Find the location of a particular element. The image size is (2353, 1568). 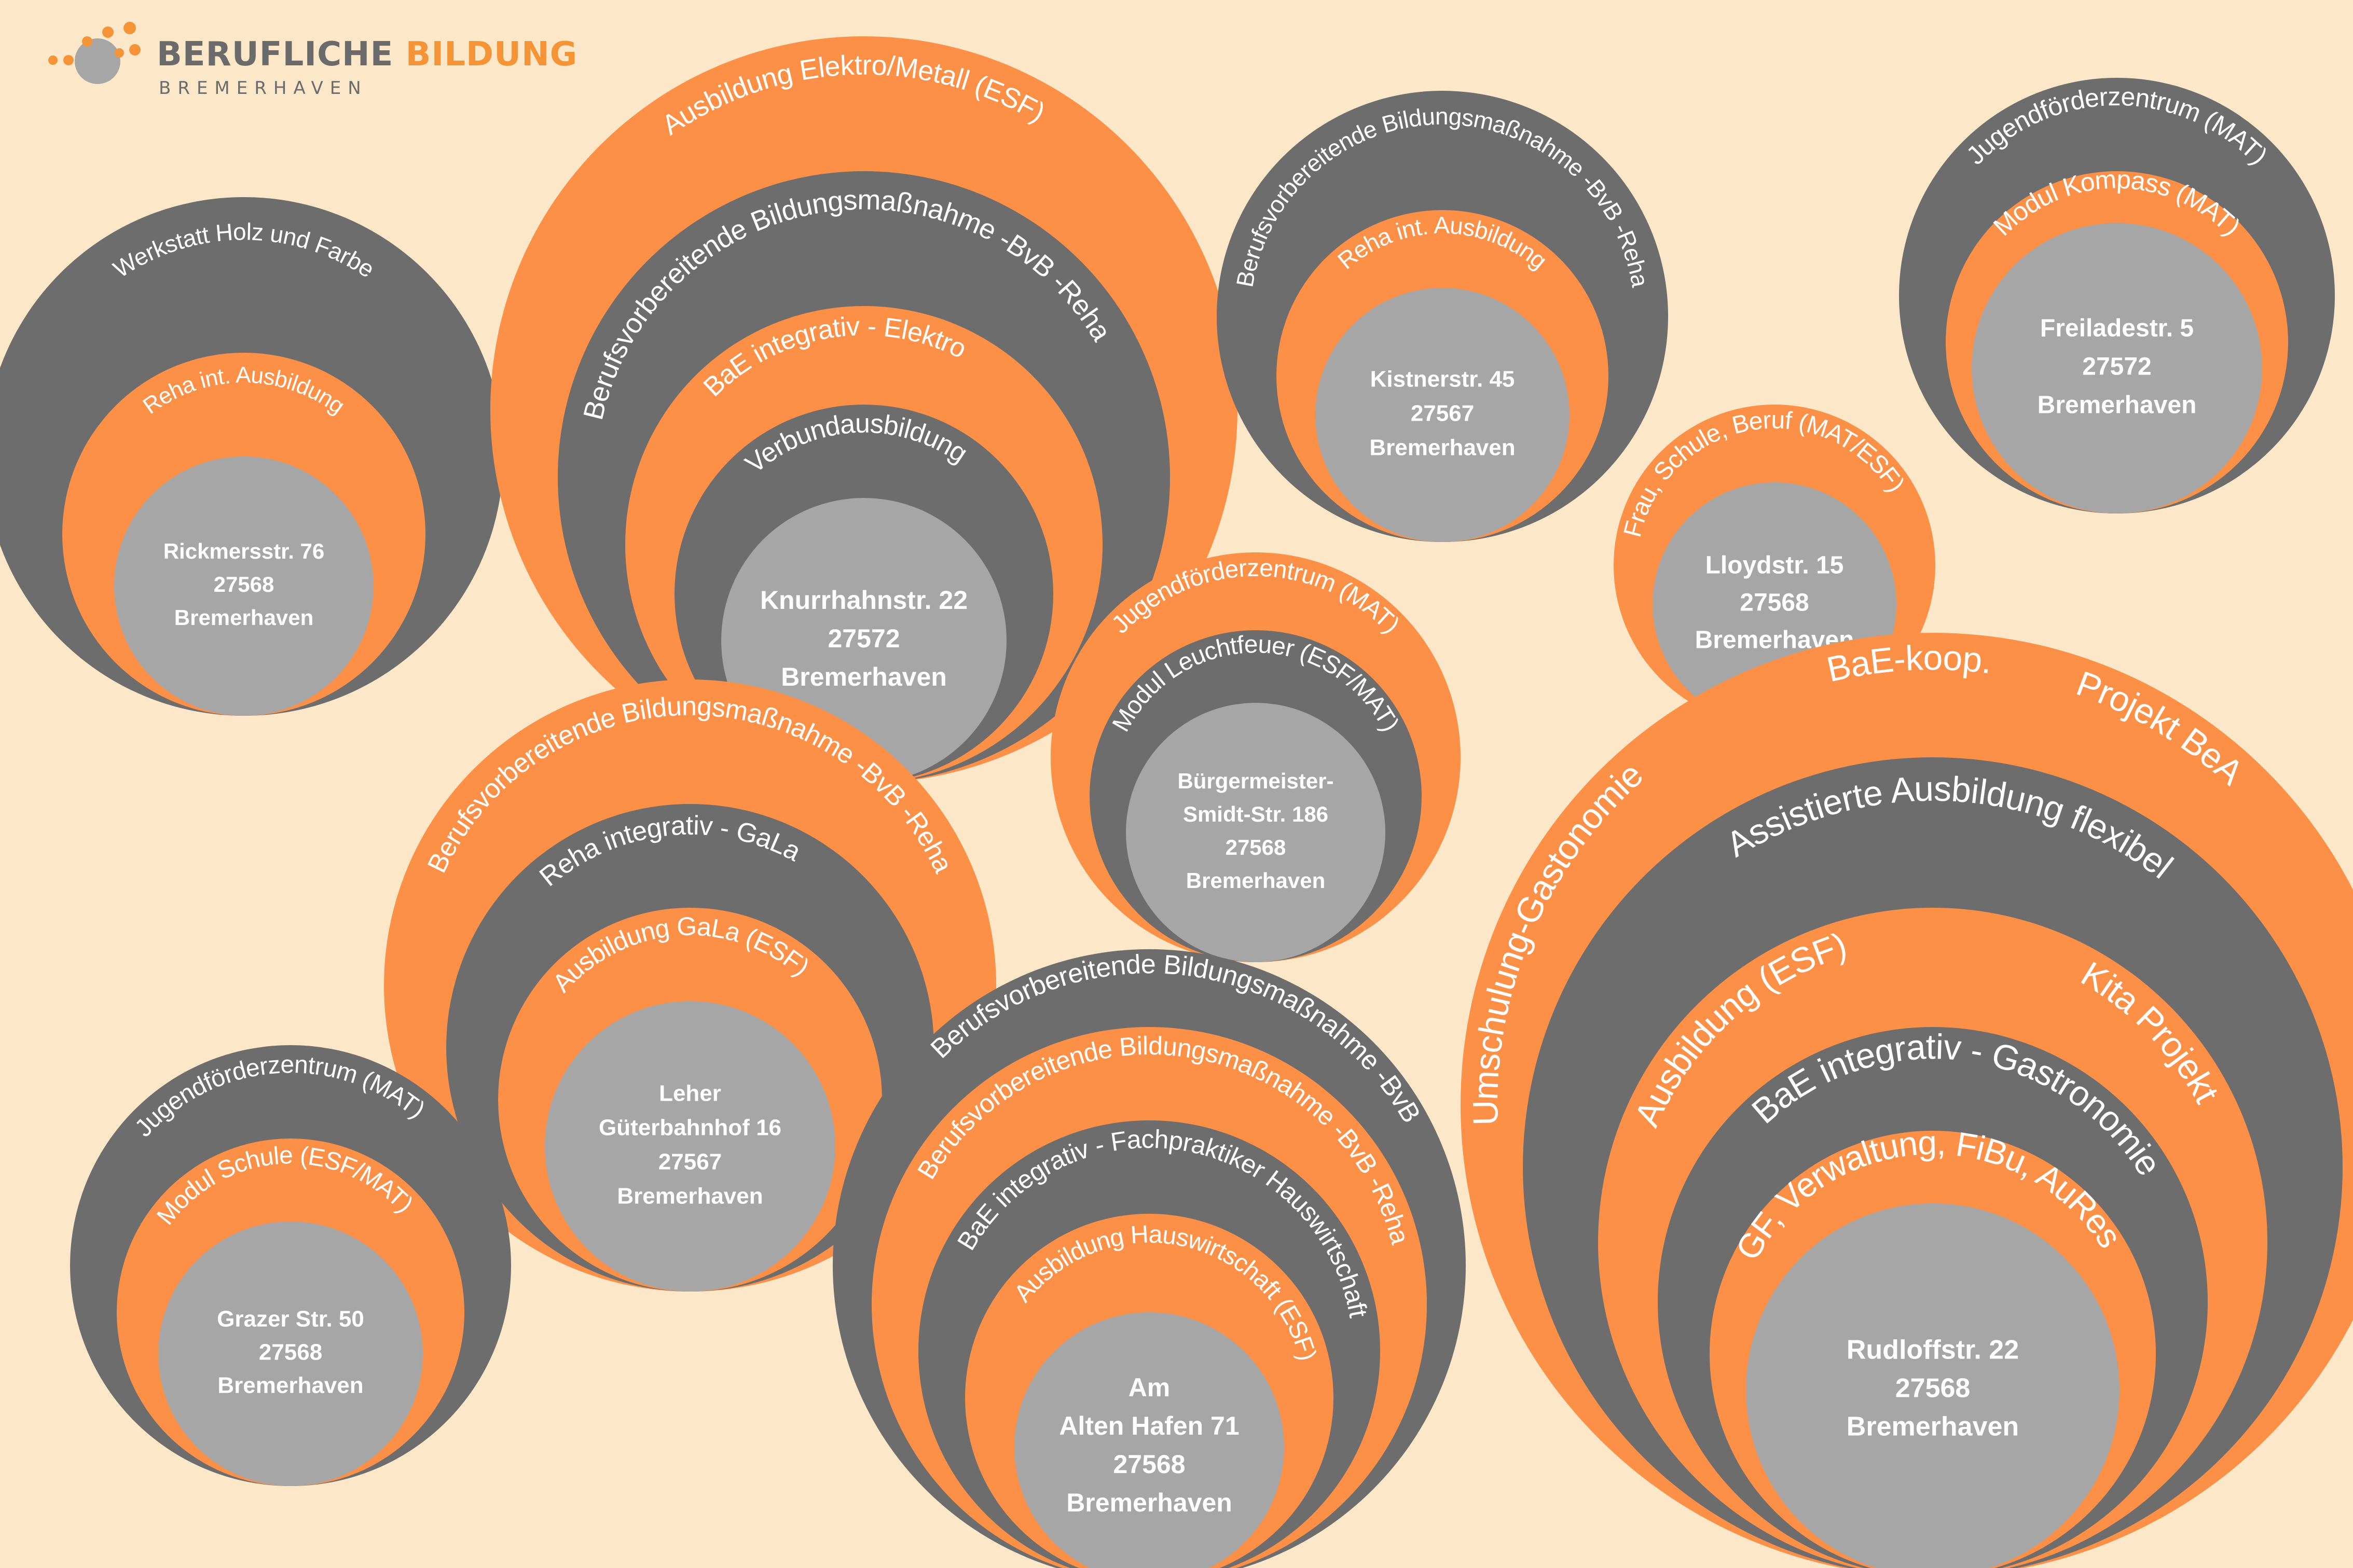

logo-subtitle: BREMERHAVEN is located at coordinates (263, 88).